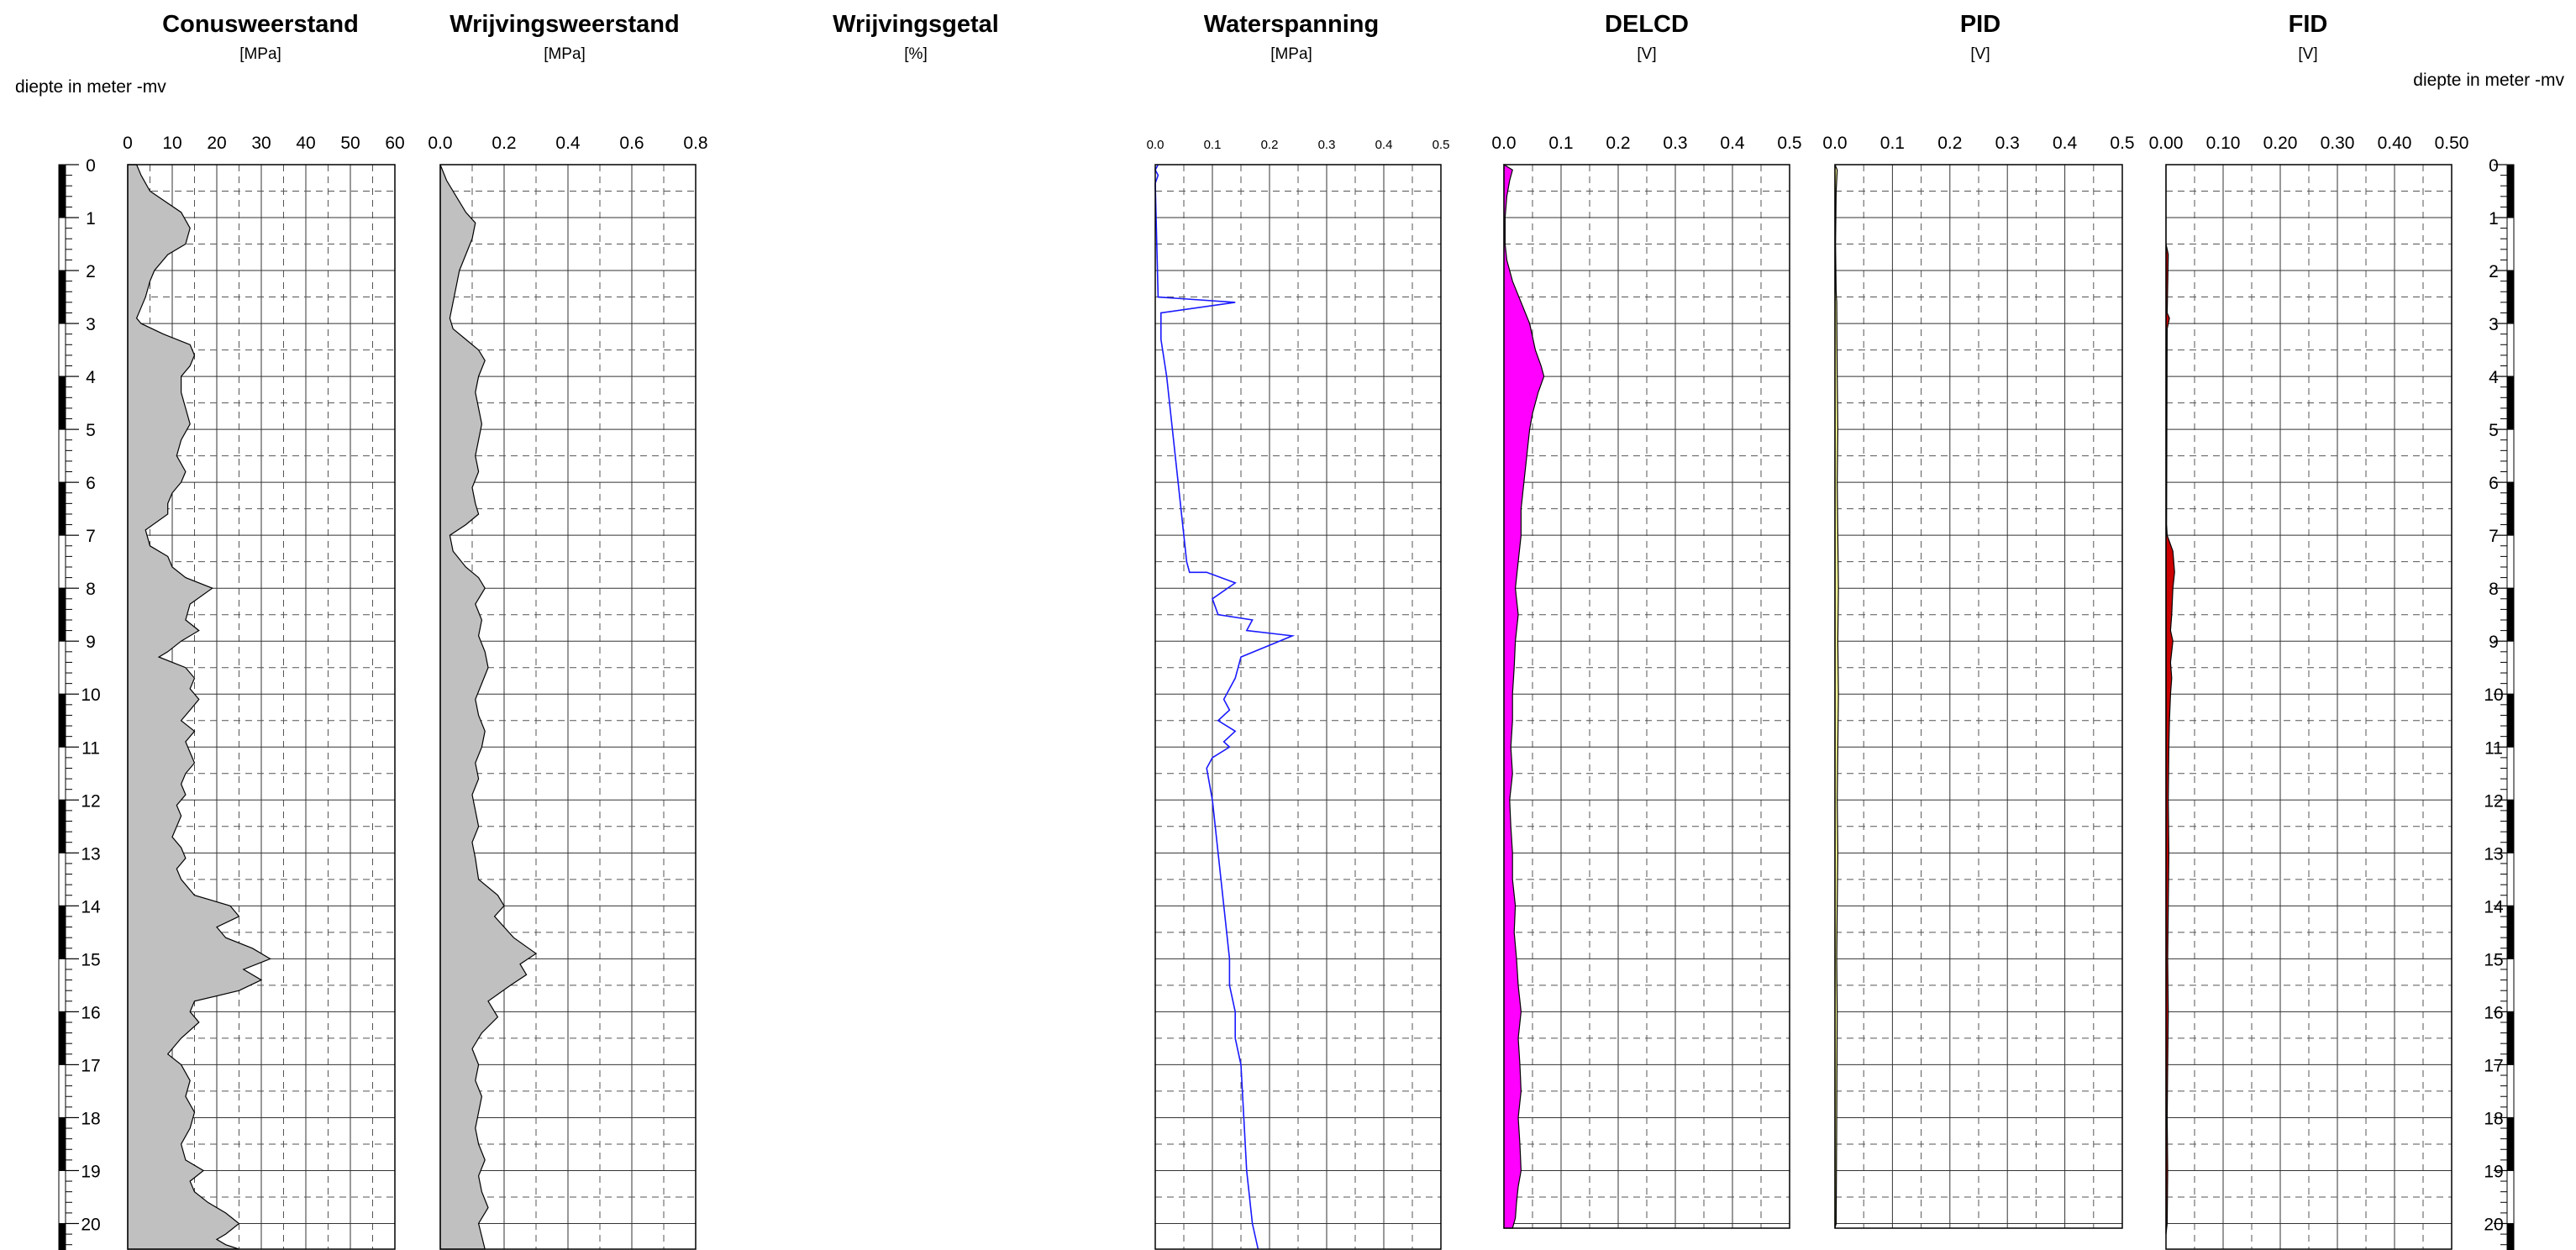 The image size is (2576, 1250). What do you see at coordinates (91, 483) in the screenshot?
I see `depth-tick-label: 6` at bounding box center [91, 483].